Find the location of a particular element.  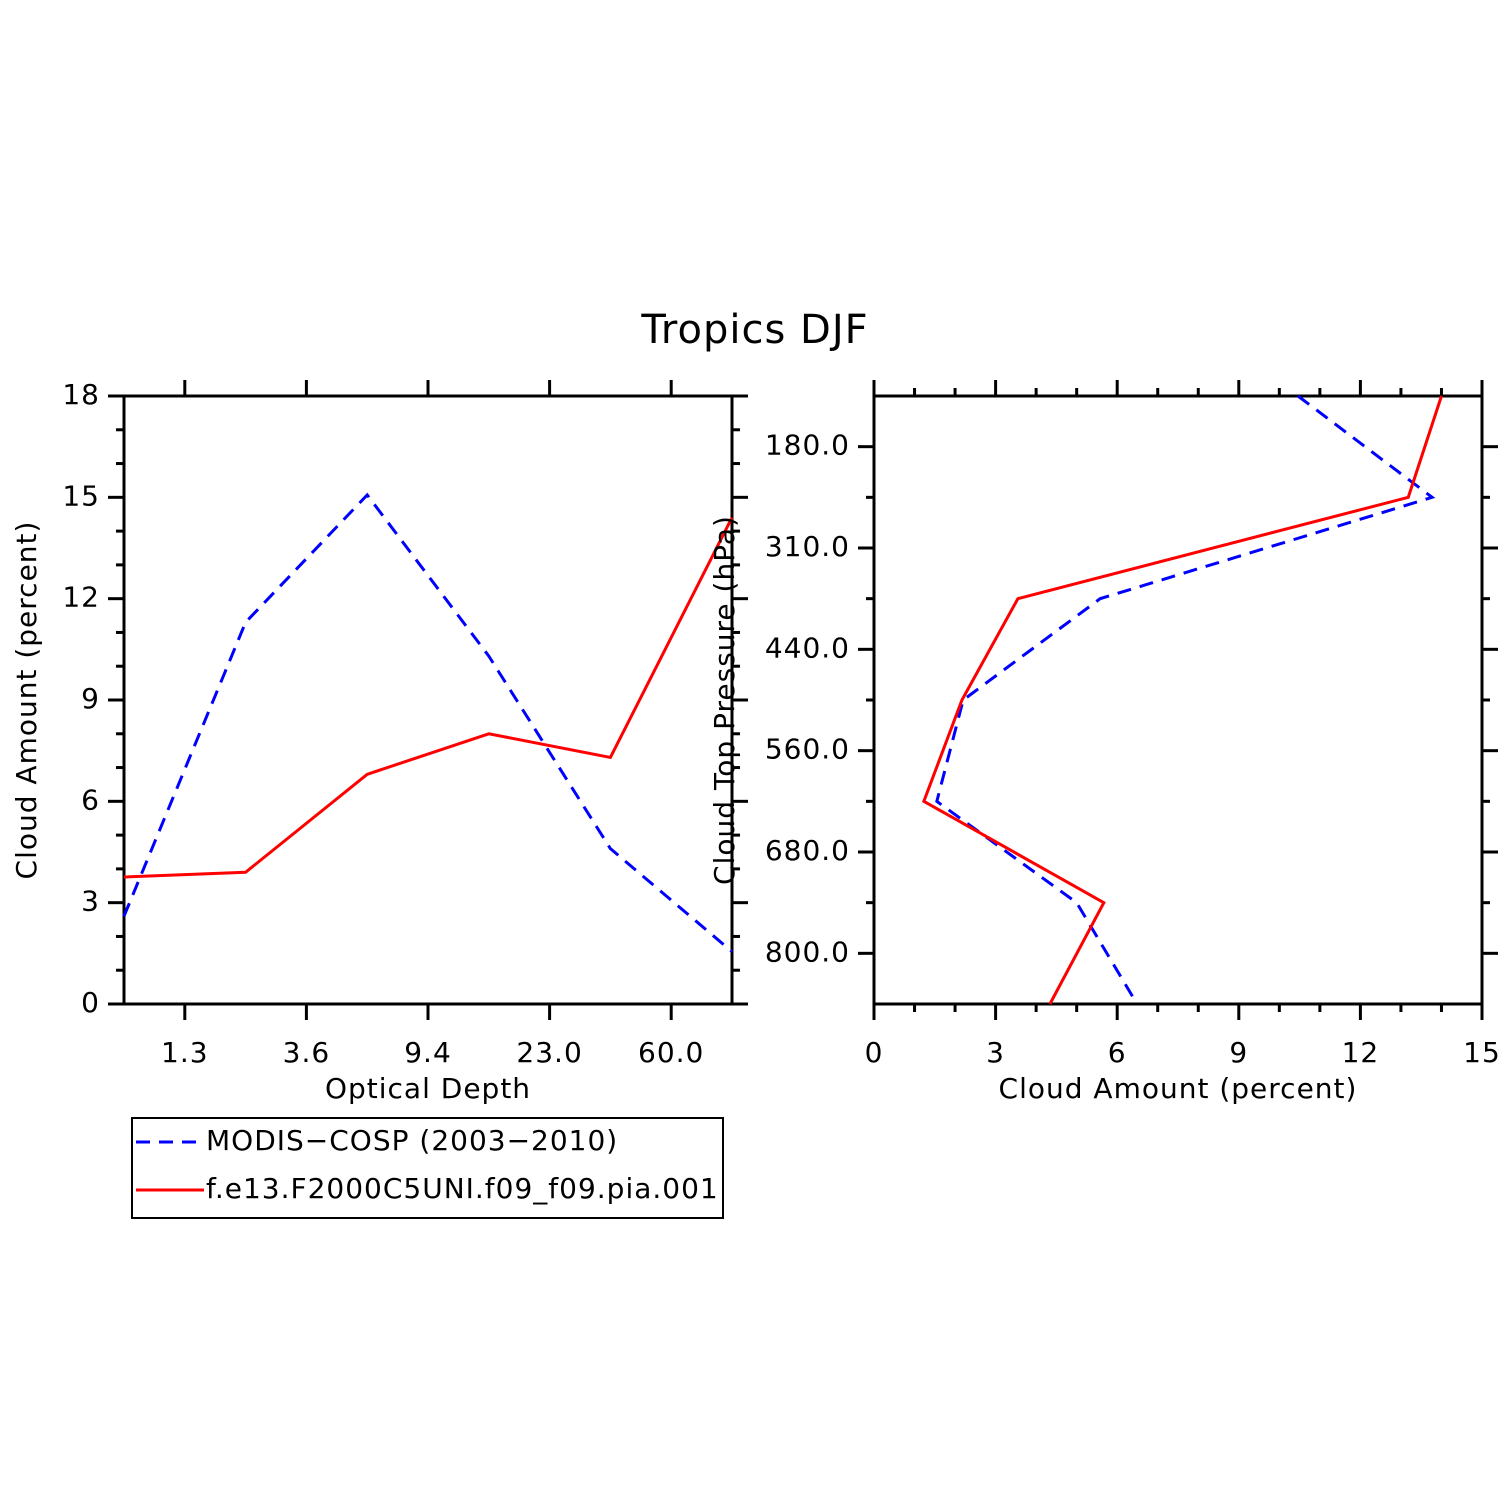

y-axis-label: Cloud Top Pressure (hPa) is located at coordinates (724, 700).